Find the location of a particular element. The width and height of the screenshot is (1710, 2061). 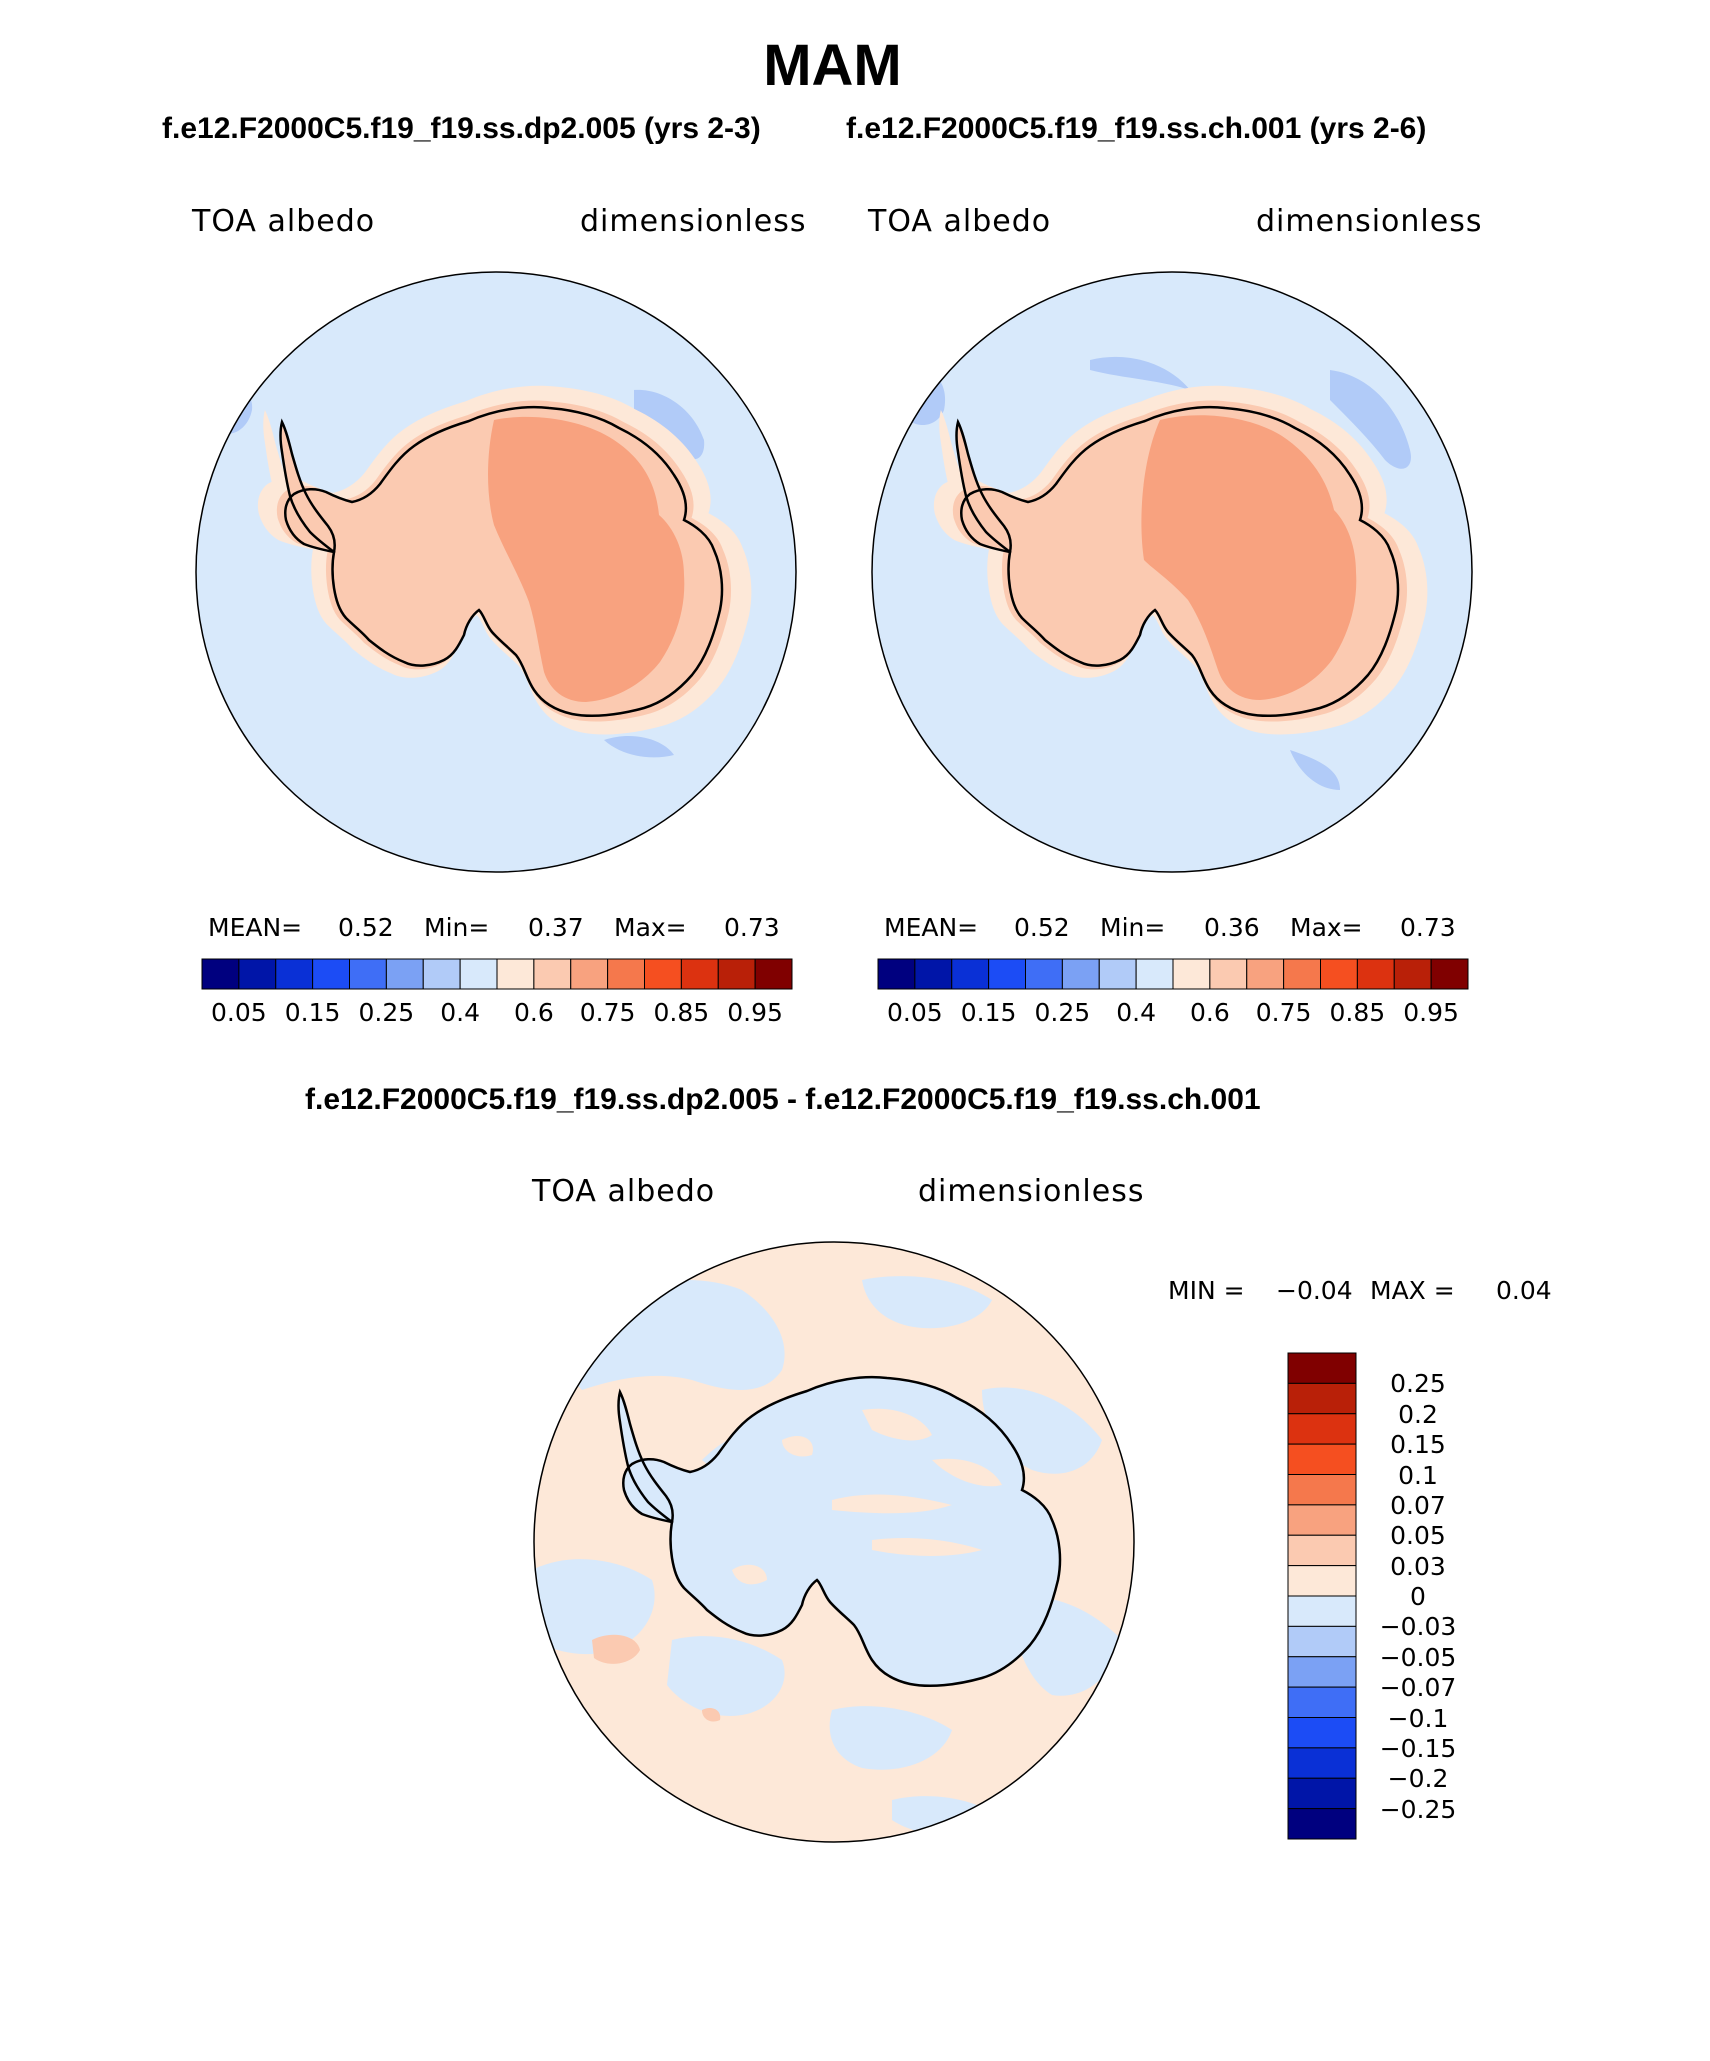

panel-2-polar-map is located at coordinates (1172, 572).